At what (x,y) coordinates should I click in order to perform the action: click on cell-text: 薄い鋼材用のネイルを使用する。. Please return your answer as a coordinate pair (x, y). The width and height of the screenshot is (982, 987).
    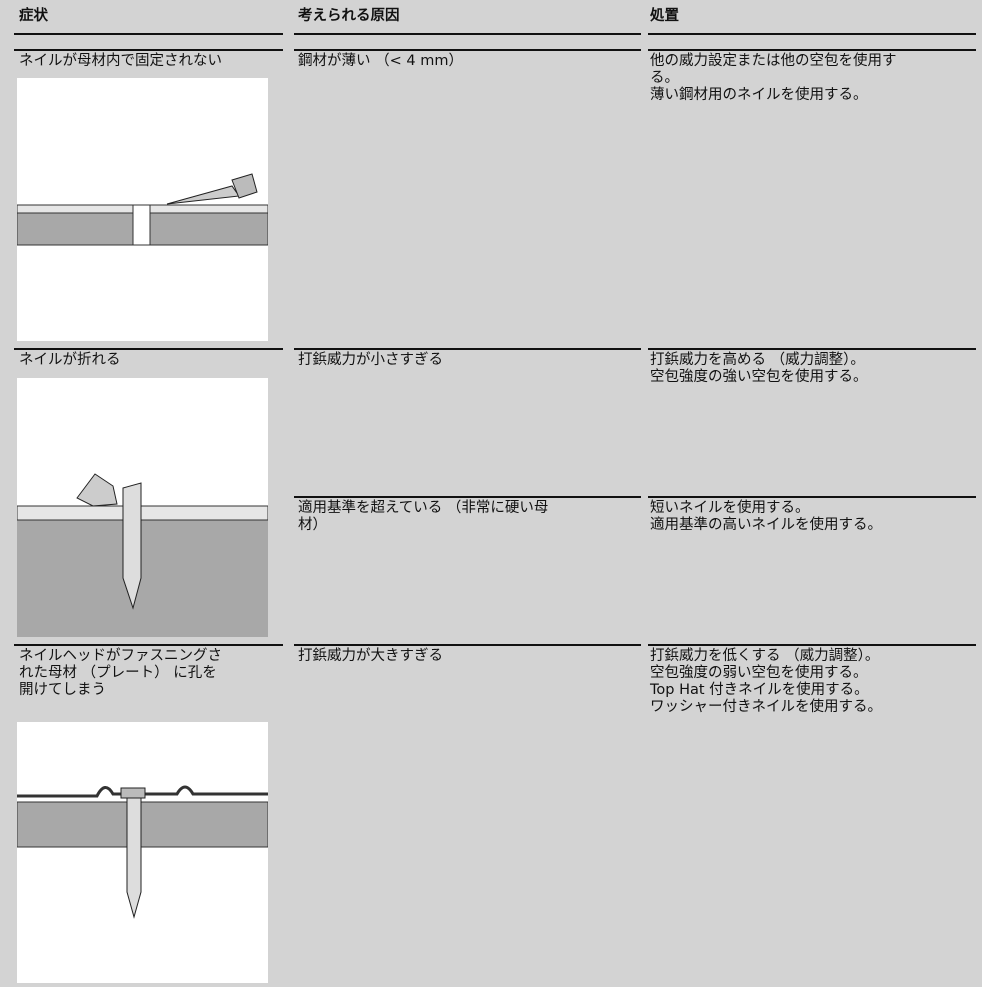
    Looking at the image, I should click on (759, 95).